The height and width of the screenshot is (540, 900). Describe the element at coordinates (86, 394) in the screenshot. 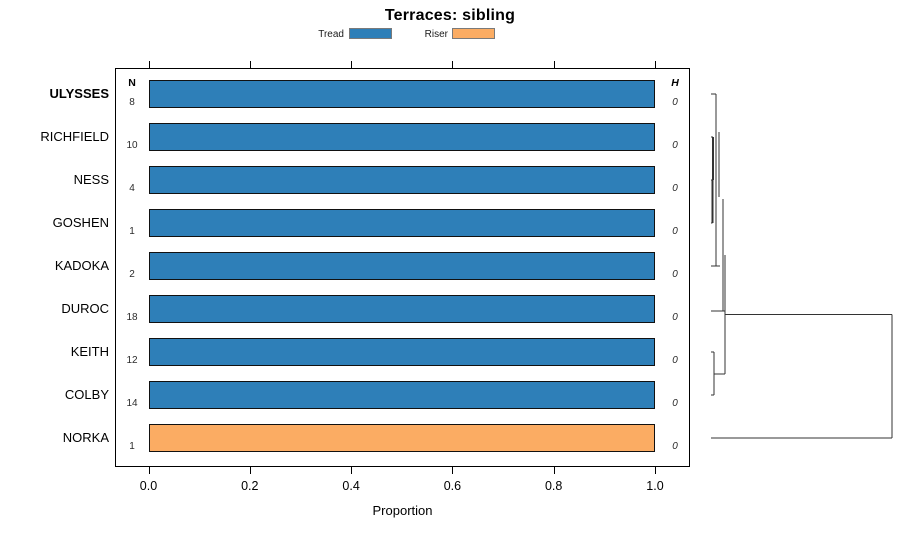

I see `row-label-colby: COLBY` at that location.